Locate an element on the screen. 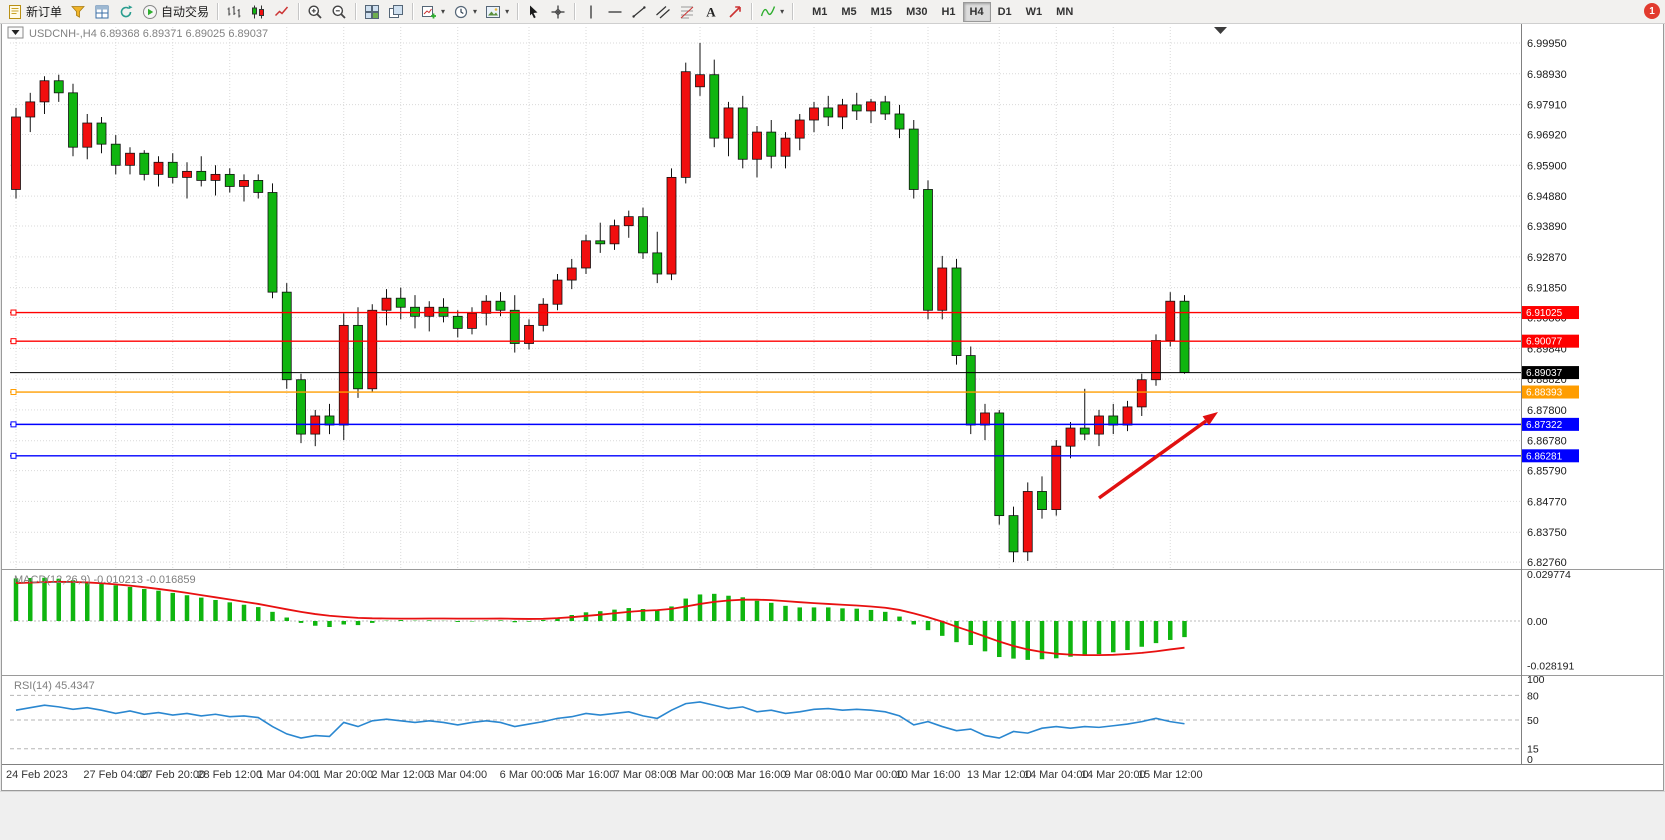 This screenshot has width=1665, height=840. text-tool-button: A is located at coordinates (711, 12).